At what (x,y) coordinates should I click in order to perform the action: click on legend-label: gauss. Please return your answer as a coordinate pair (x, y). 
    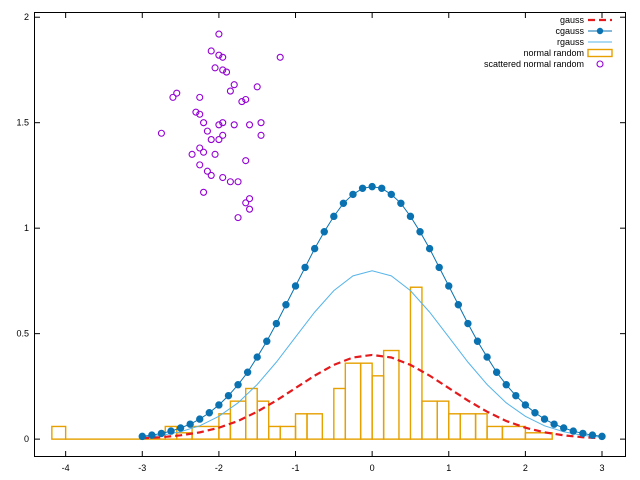
    Looking at the image, I should click on (572, 20).